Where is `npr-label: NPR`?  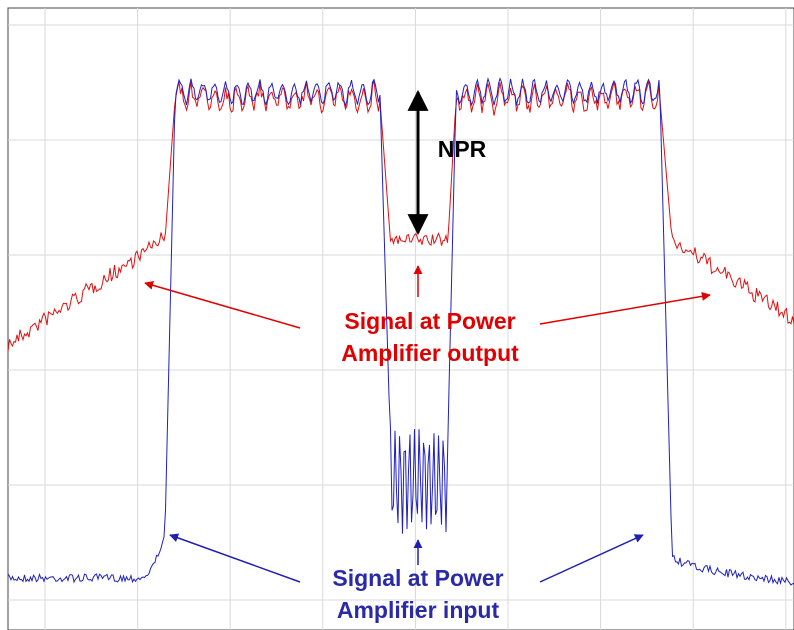 npr-label: NPR is located at coordinates (462, 149).